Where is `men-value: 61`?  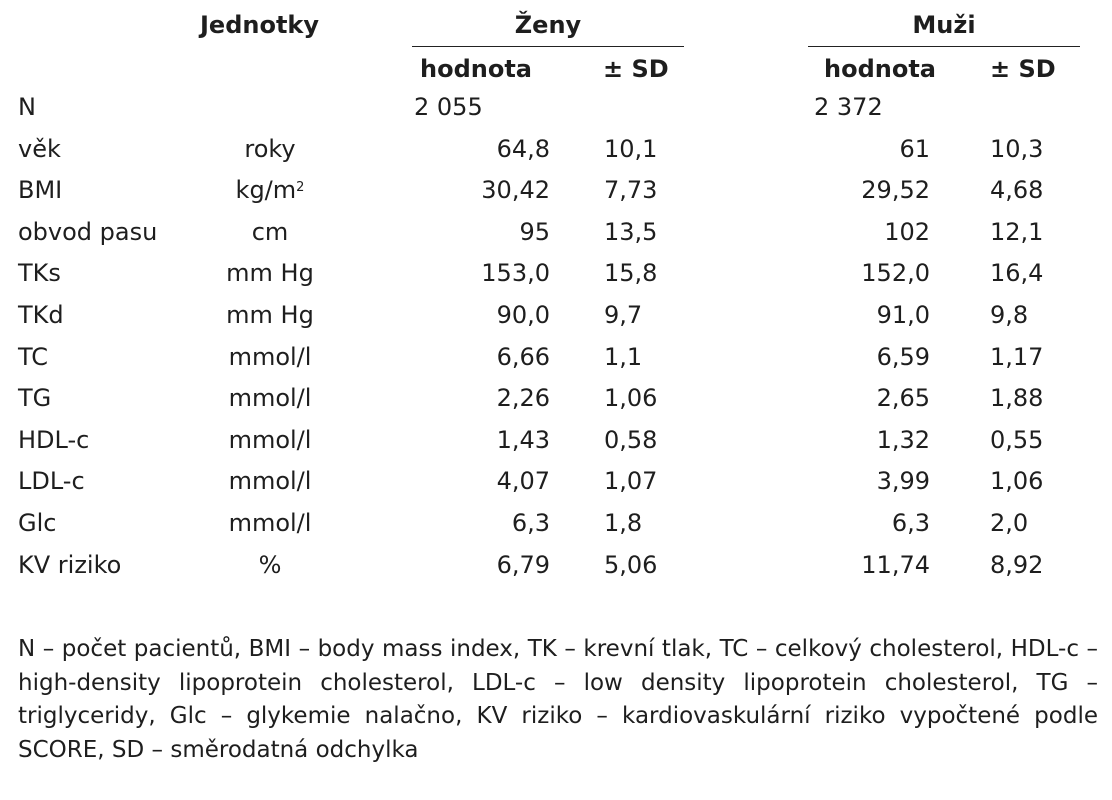
men-value: 61 is located at coordinates (914, 148).